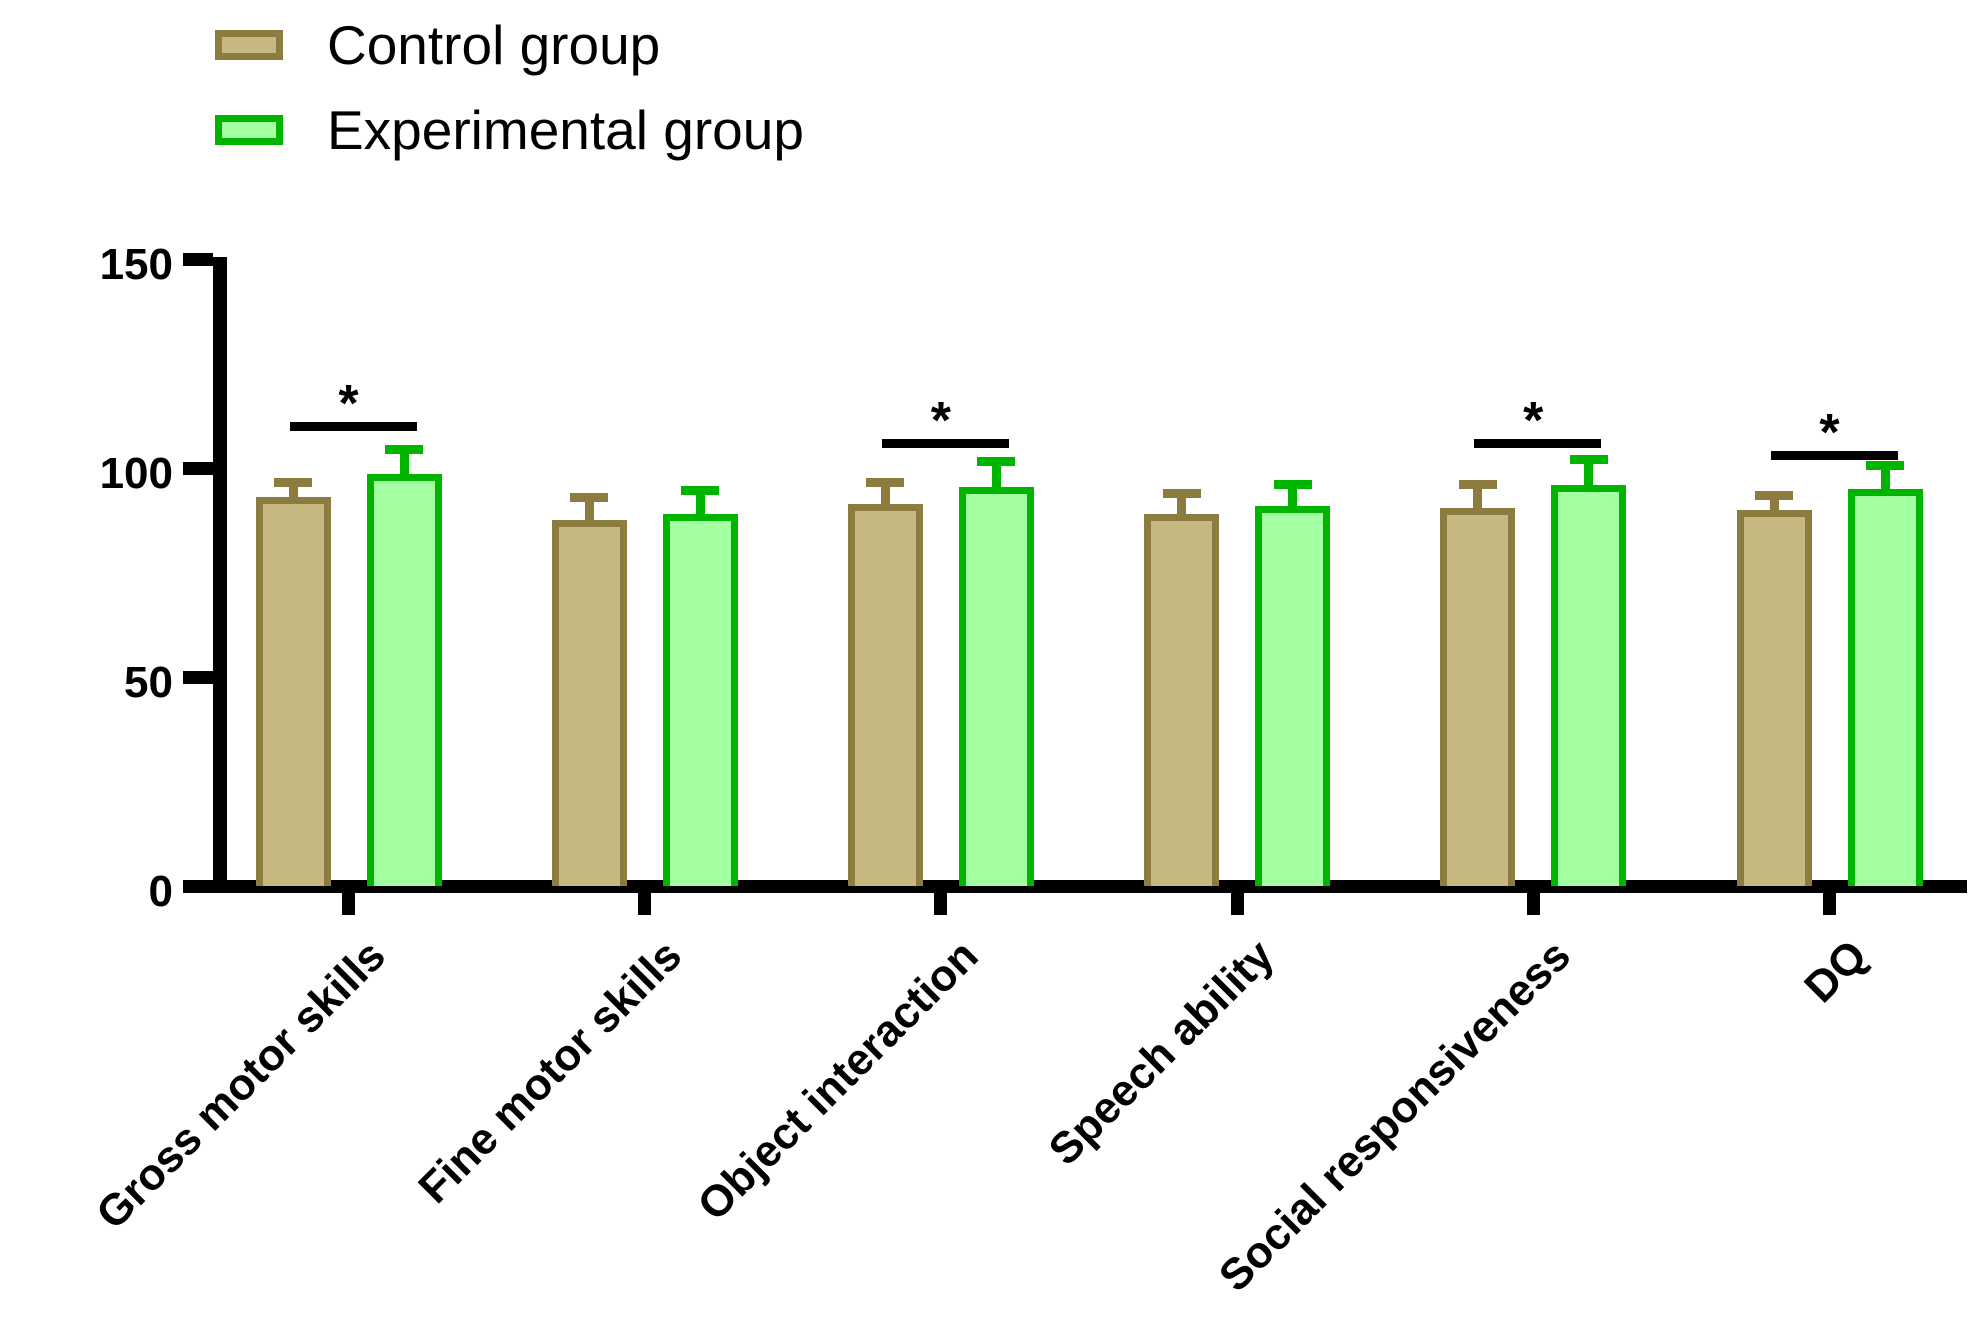 This screenshot has height=1343, width=1982. I want to click on y-axis-line, so click(220, 575).